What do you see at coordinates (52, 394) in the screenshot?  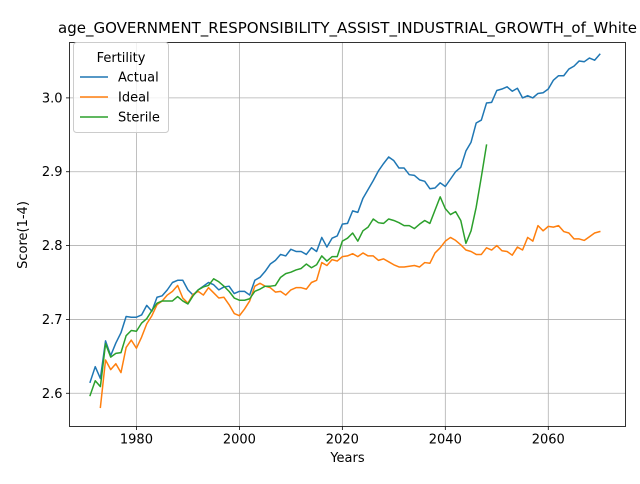 I see `y-tick-label: 2.6` at bounding box center [52, 394].